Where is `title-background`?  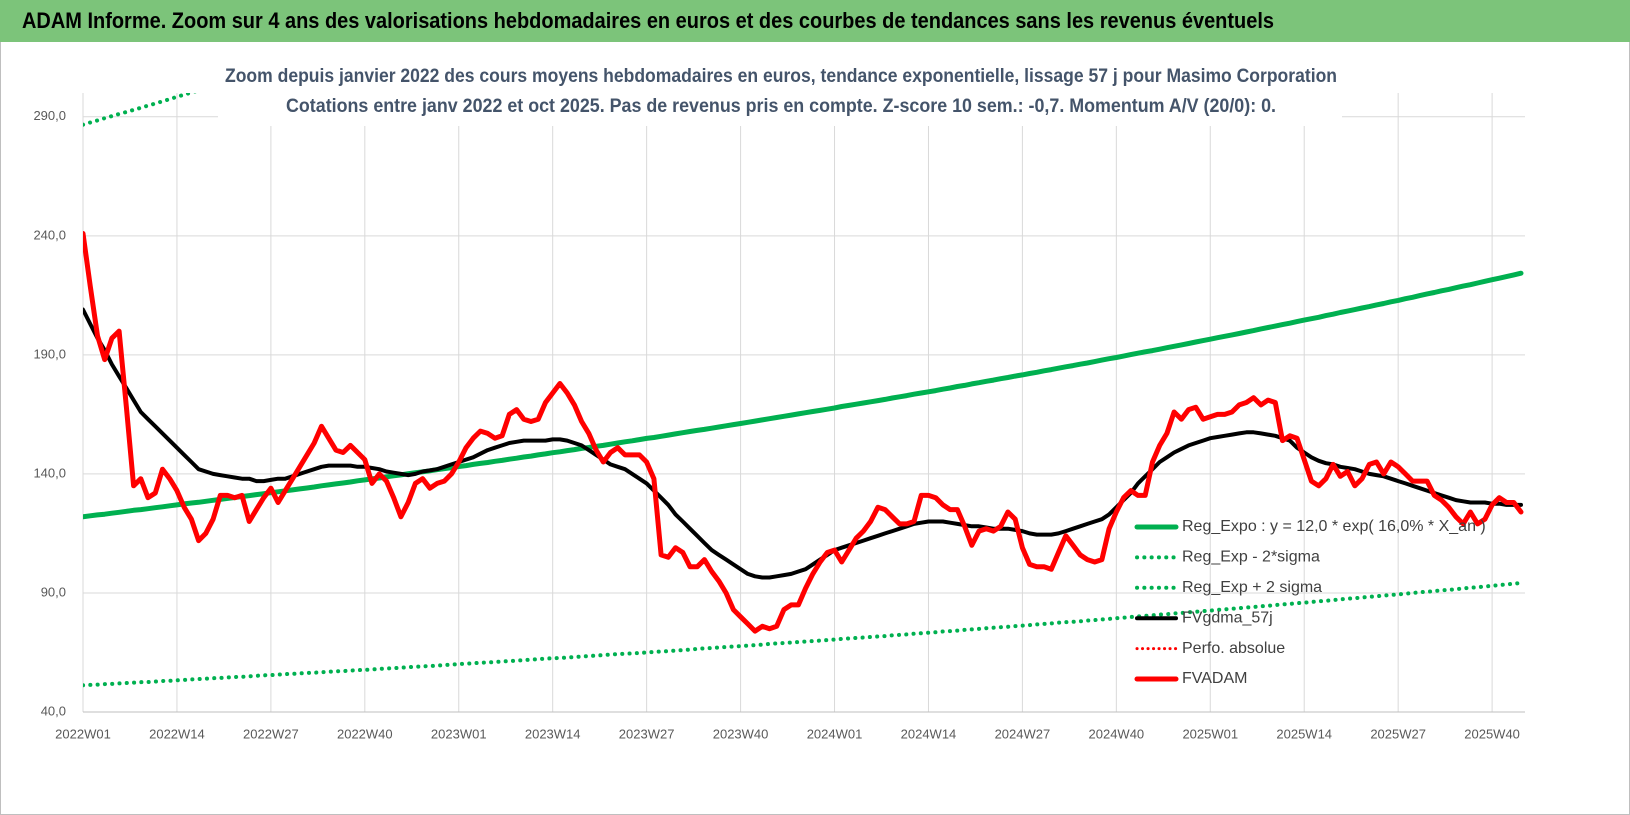
title-background is located at coordinates (780, 92).